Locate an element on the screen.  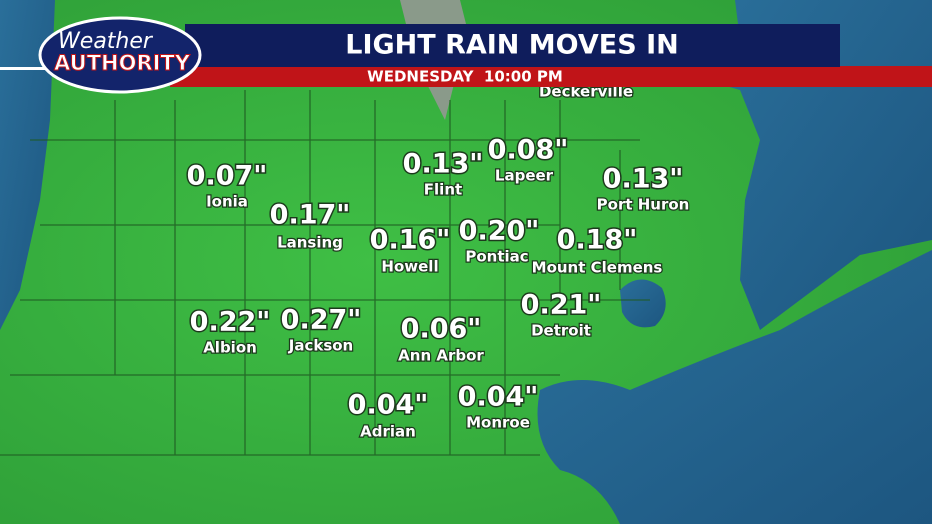
city-name: Monroe is located at coordinates (498, 423).